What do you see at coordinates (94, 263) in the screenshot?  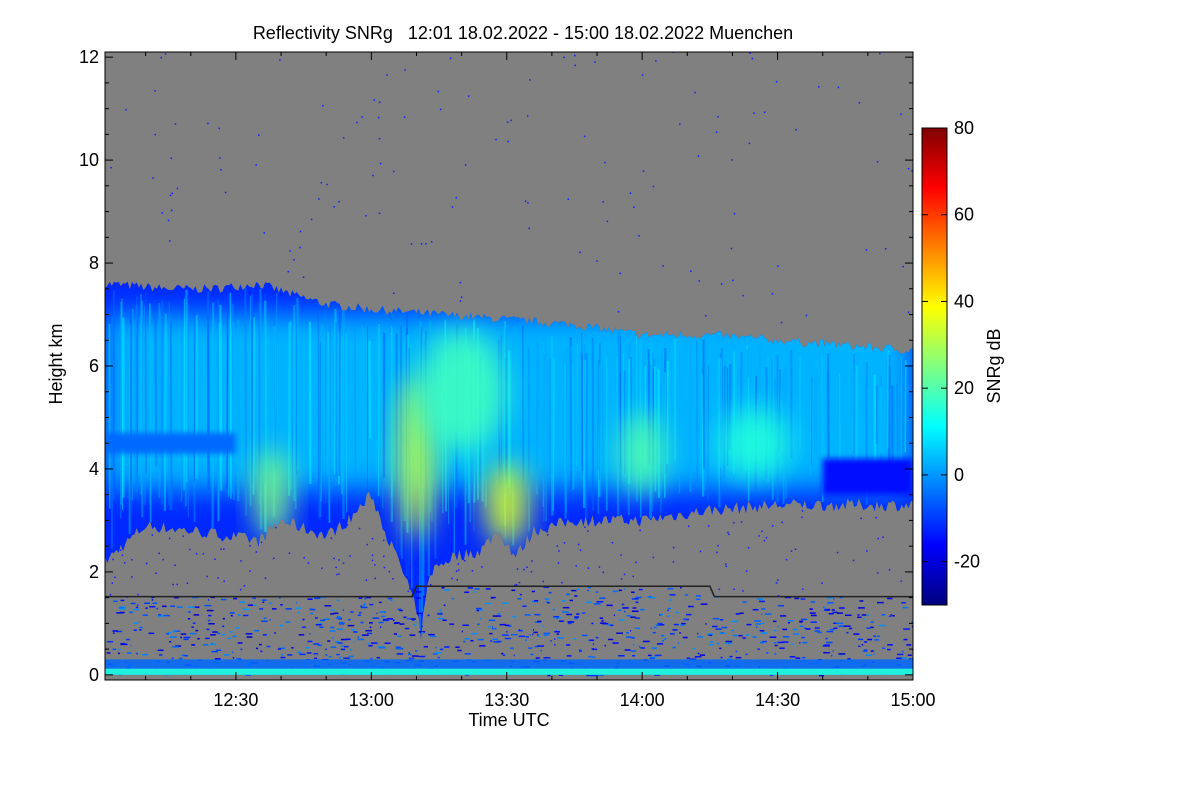 I see `y-tick-label: 8` at bounding box center [94, 263].